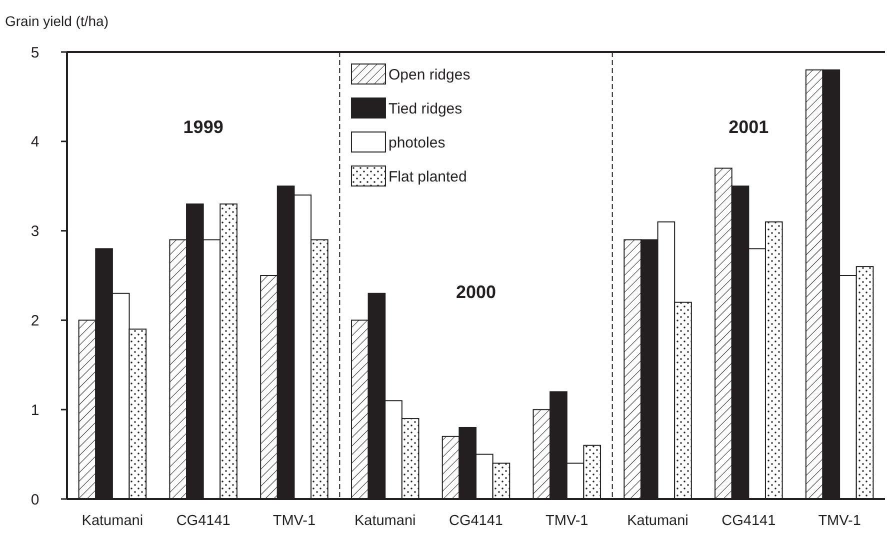 This screenshot has width=887, height=539. Describe the element at coordinates (35, 410) in the screenshot. I see `y-tick-label: 1` at that location.